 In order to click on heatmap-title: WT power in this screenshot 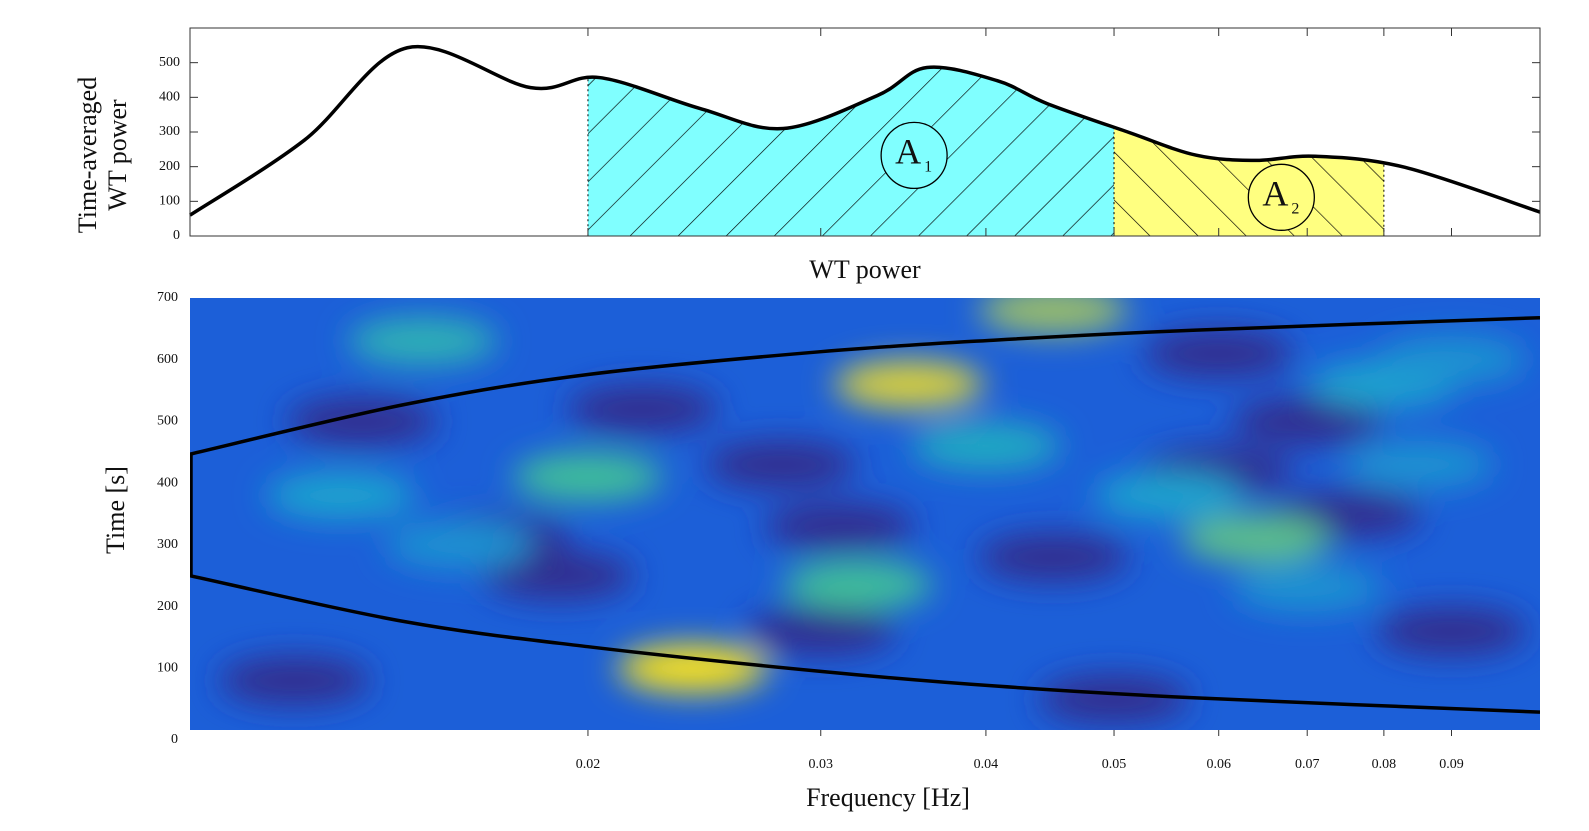, I will do `click(865, 269)`.